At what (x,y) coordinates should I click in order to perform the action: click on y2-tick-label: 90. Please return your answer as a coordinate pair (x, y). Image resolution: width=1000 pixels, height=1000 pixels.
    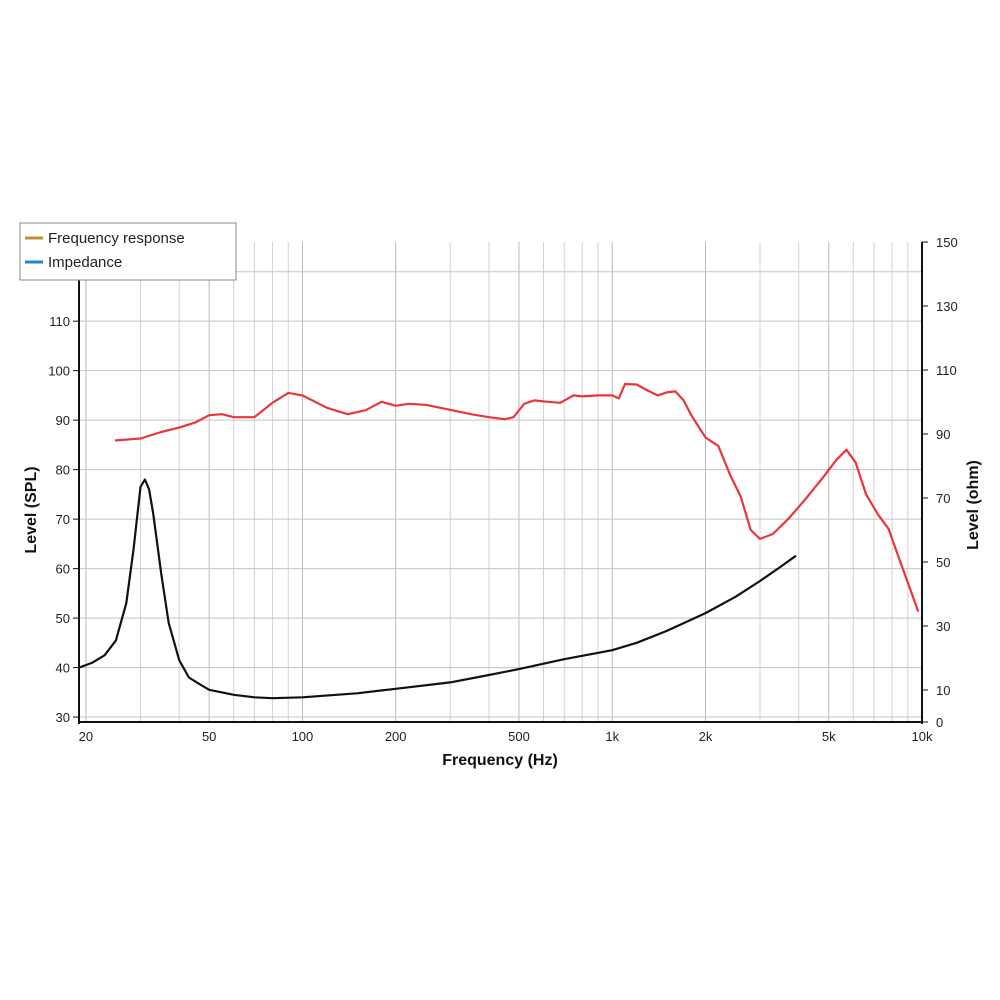
    Looking at the image, I should click on (943, 434).